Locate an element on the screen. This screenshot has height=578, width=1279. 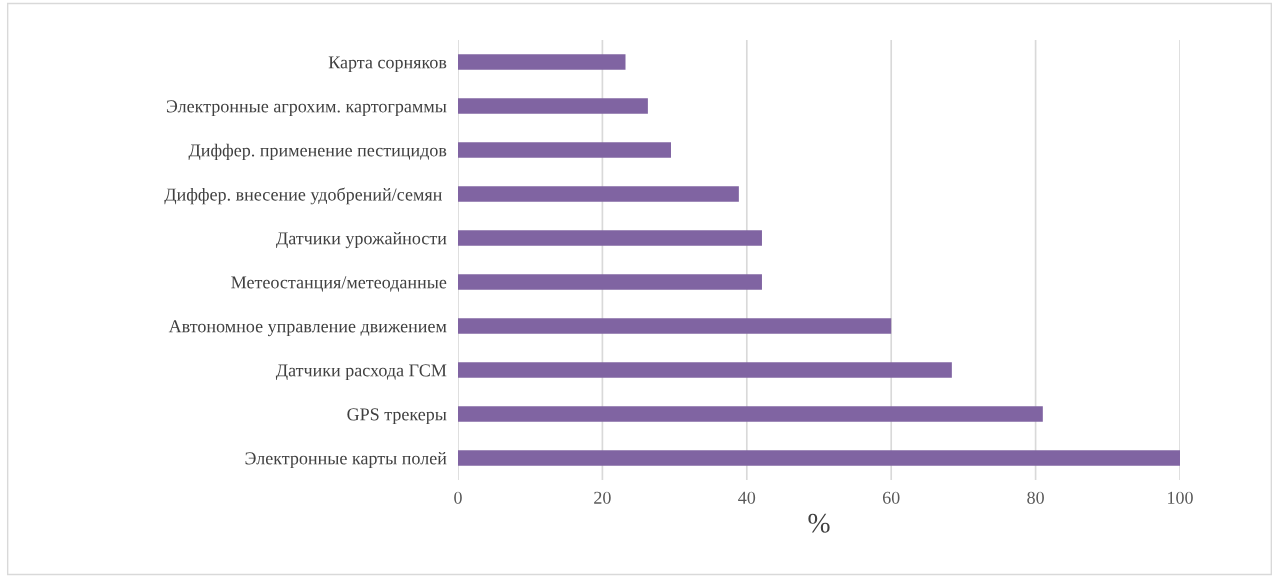
x-tick-label: 100 is located at coordinates (1180, 497).